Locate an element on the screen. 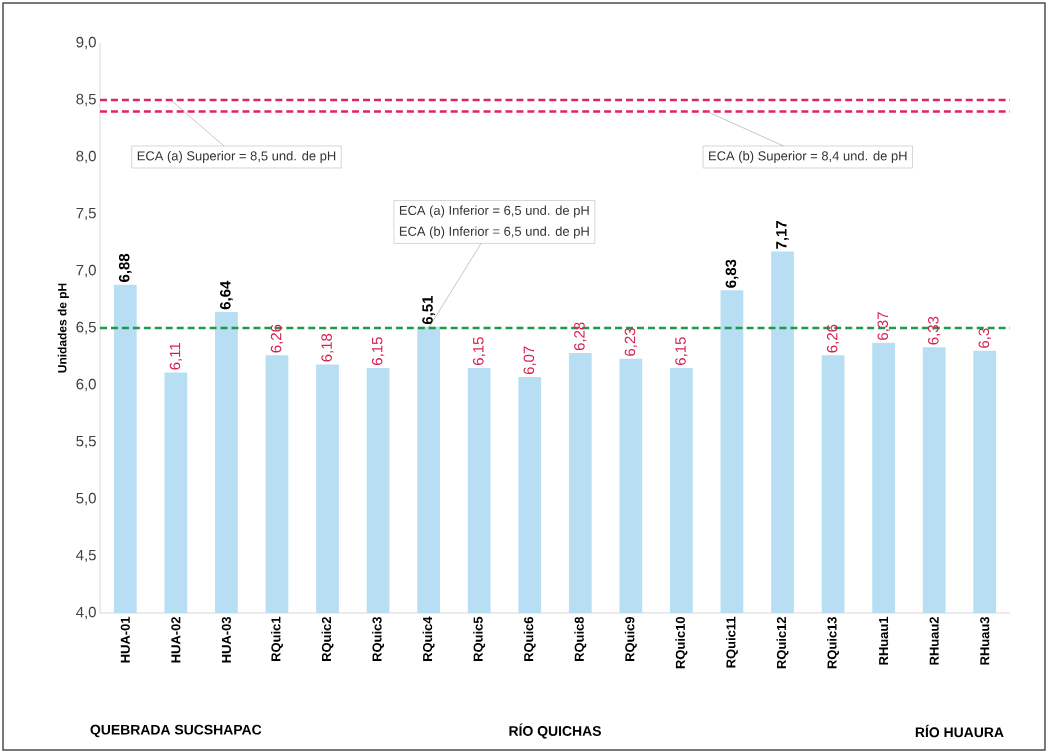 This screenshot has width=1048, height=753. text: RÍO HUAURA is located at coordinates (959, 731).